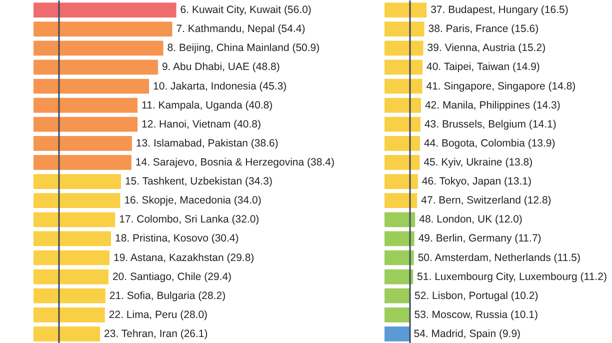 This screenshot has width=612, height=343. What do you see at coordinates (476, 296) in the screenshot?
I see `data-label: 52. Lisbon, Portugal (10.2)` at bounding box center [476, 296].